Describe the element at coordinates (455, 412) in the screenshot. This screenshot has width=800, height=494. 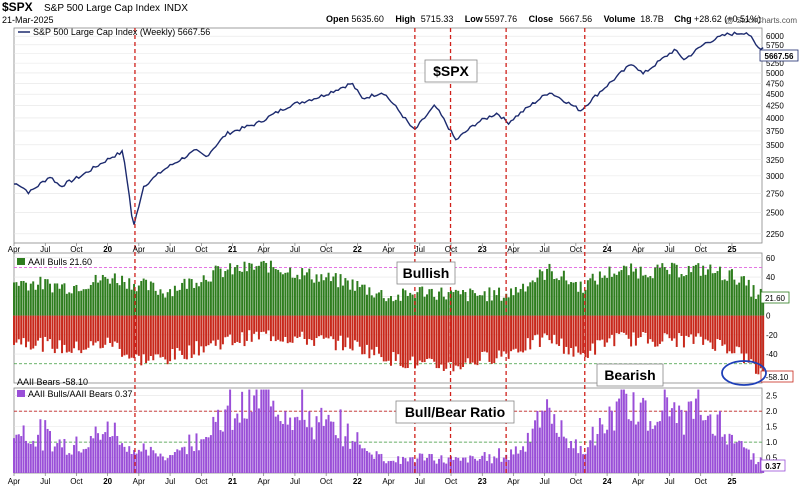
I see `ratio-annotation-text: Bull/Bear Ratio` at that location.